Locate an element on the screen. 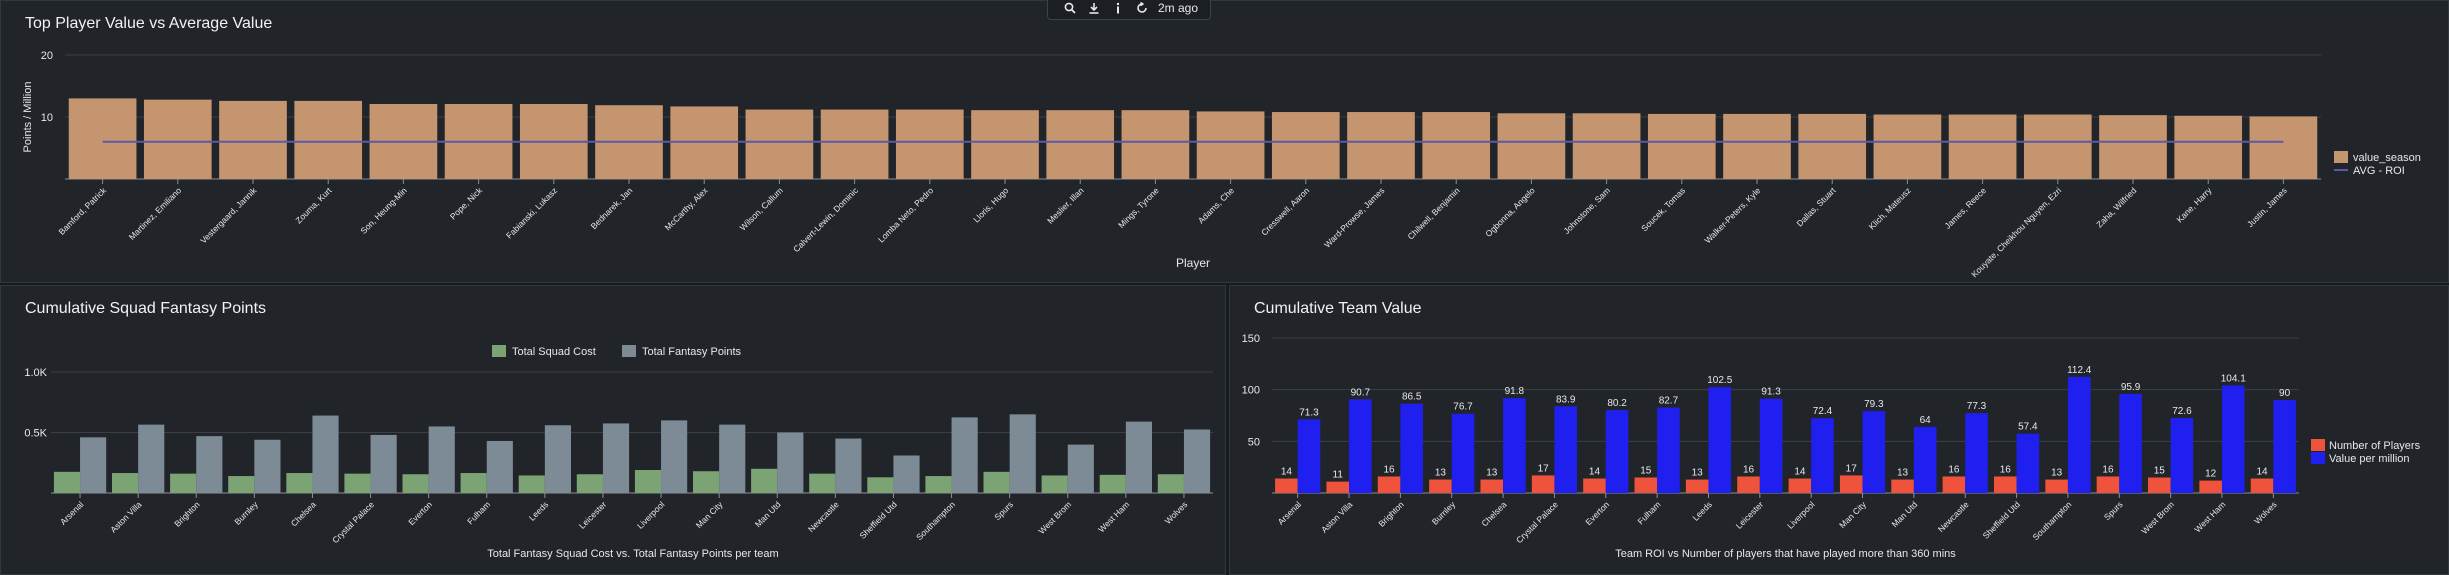  x-tick-label: Crystal Palace is located at coordinates (1537, 522).